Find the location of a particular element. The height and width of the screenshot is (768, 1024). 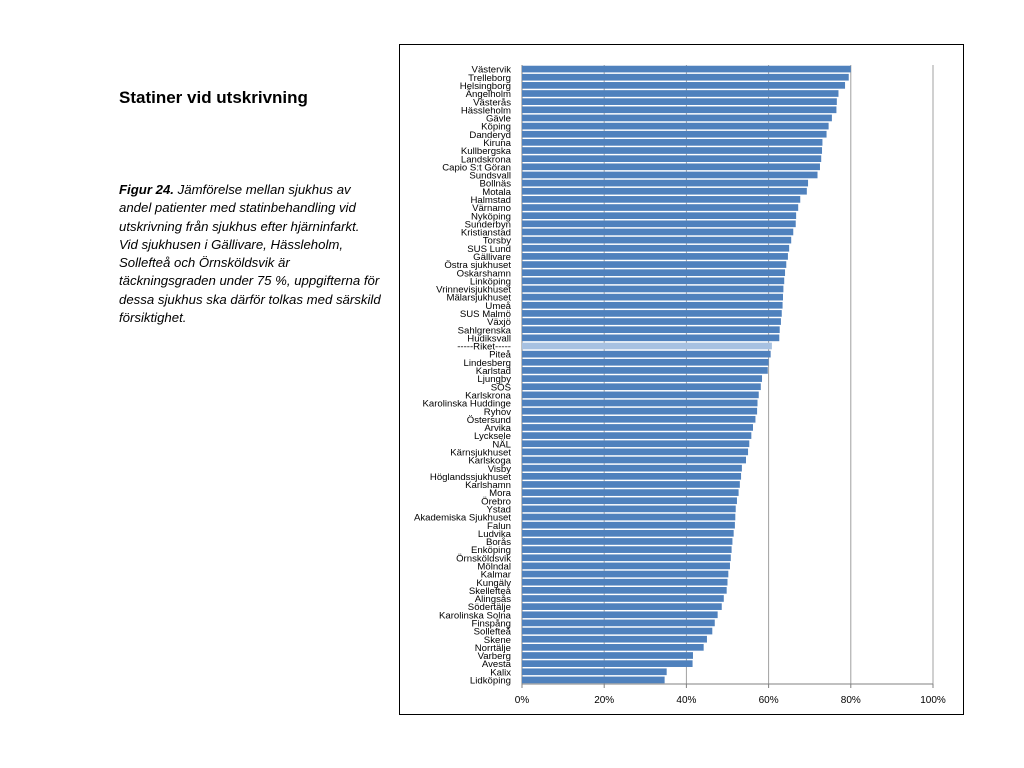

category-label: Skellefteå is located at coordinates (490, 591).